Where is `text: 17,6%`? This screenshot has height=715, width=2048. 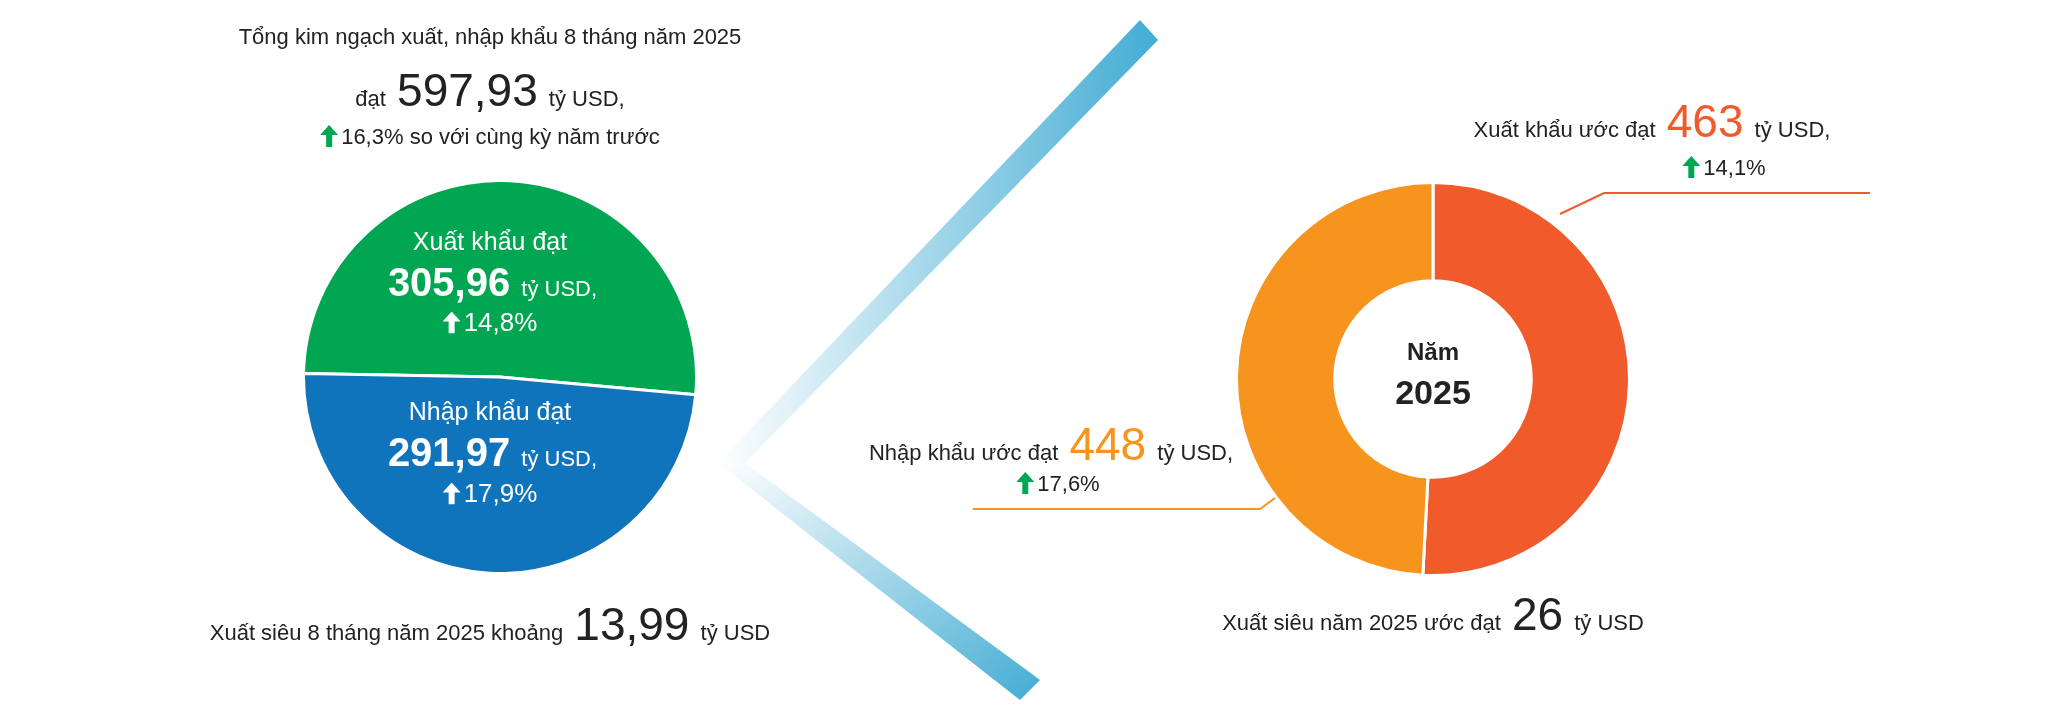
text: 17,6% is located at coordinates (1068, 484).